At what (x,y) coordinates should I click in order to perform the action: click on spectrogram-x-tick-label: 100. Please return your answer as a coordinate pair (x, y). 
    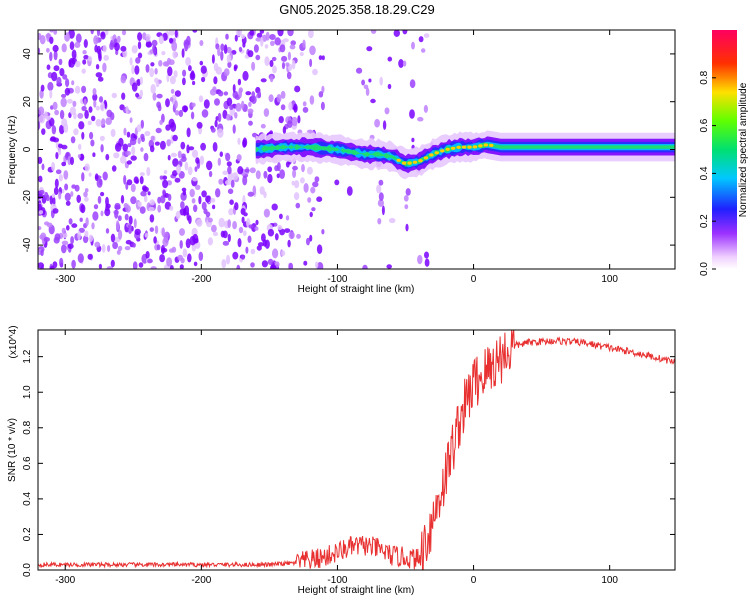
    Looking at the image, I should click on (609, 279).